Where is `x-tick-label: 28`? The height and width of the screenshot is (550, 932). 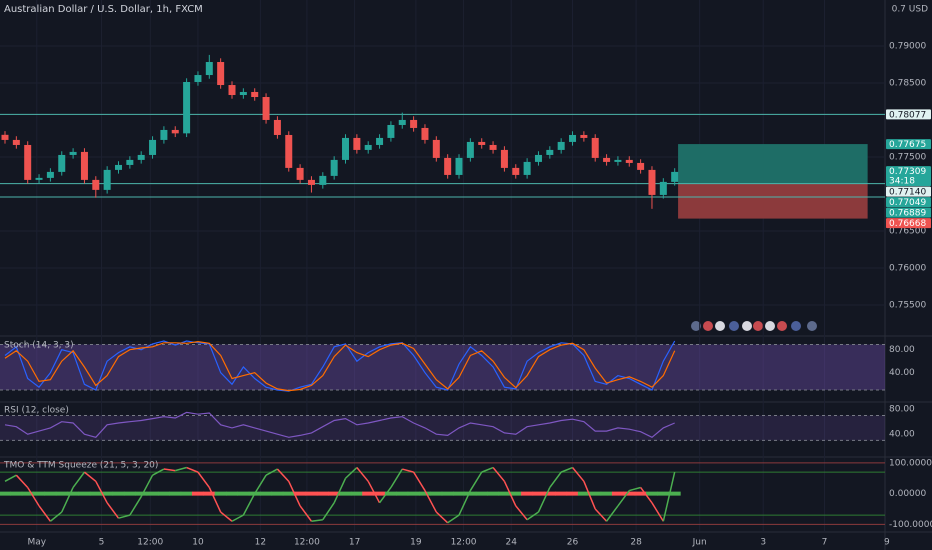 x-tick-label: 28 is located at coordinates (636, 543).